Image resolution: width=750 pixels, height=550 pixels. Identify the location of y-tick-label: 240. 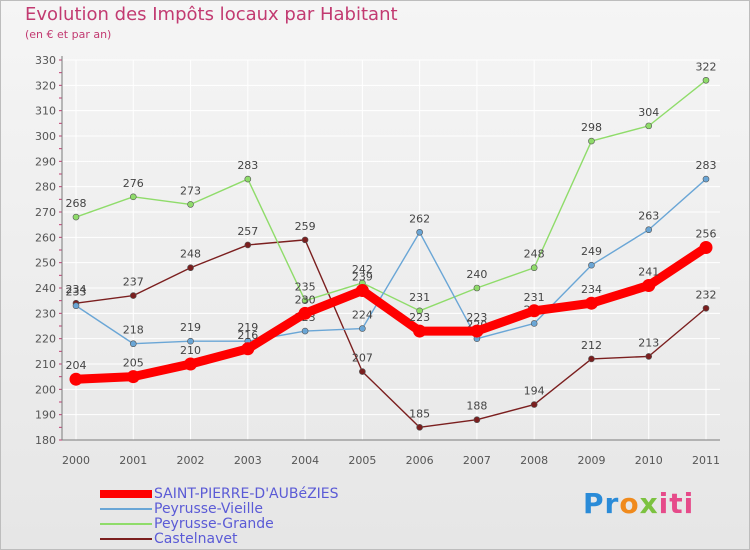
(45, 288).